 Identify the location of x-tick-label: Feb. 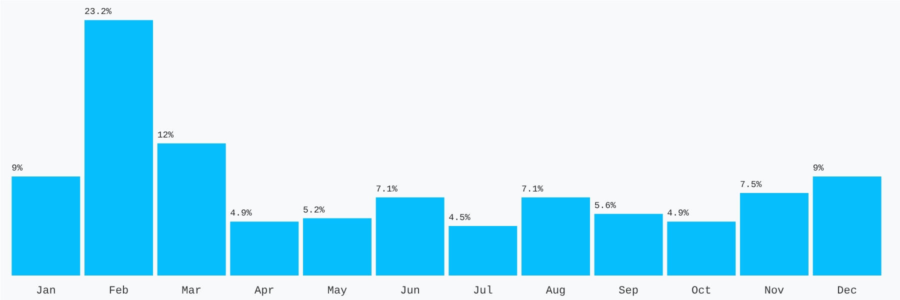
(118, 292).